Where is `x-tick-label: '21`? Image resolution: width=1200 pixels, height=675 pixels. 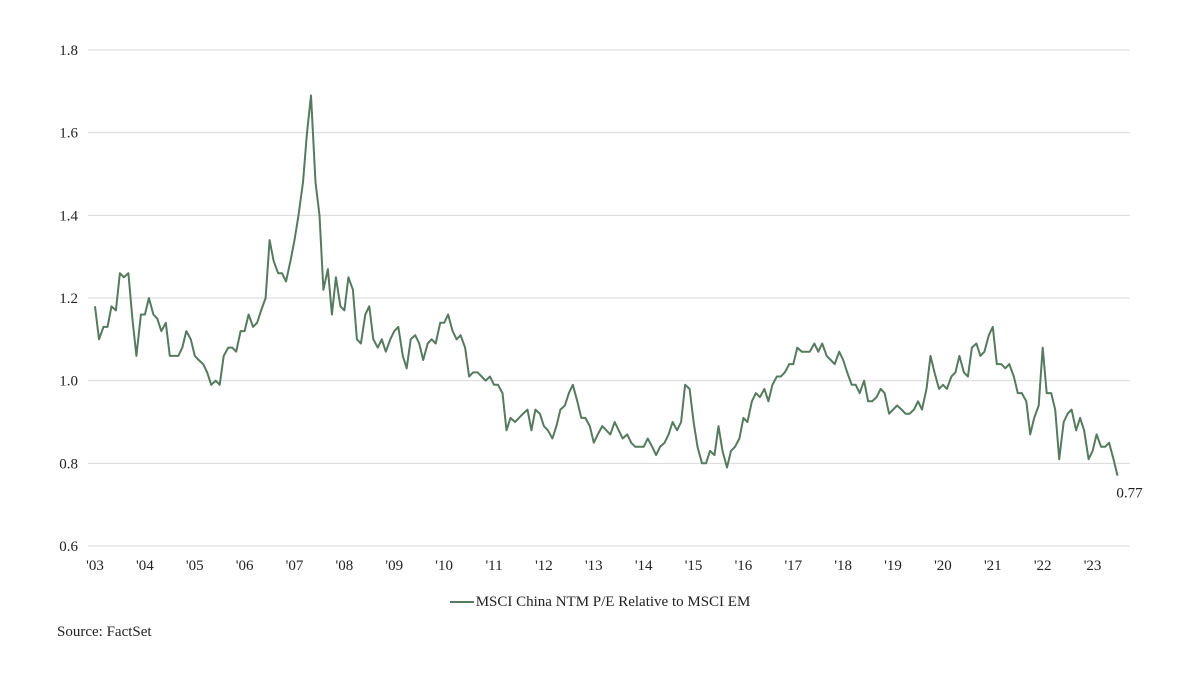 x-tick-label: '21 is located at coordinates (993, 566).